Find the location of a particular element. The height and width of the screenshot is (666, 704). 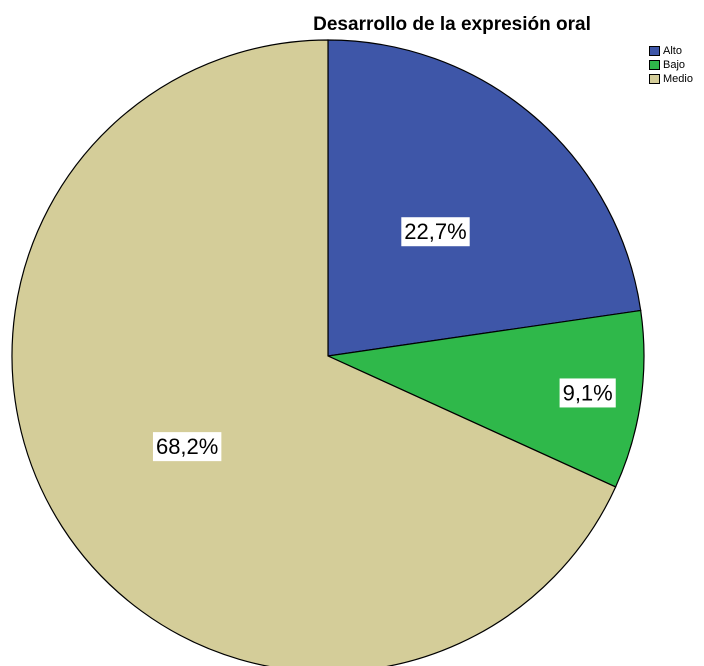

legend-swatch-bajo is located at coordinates (654, 65).